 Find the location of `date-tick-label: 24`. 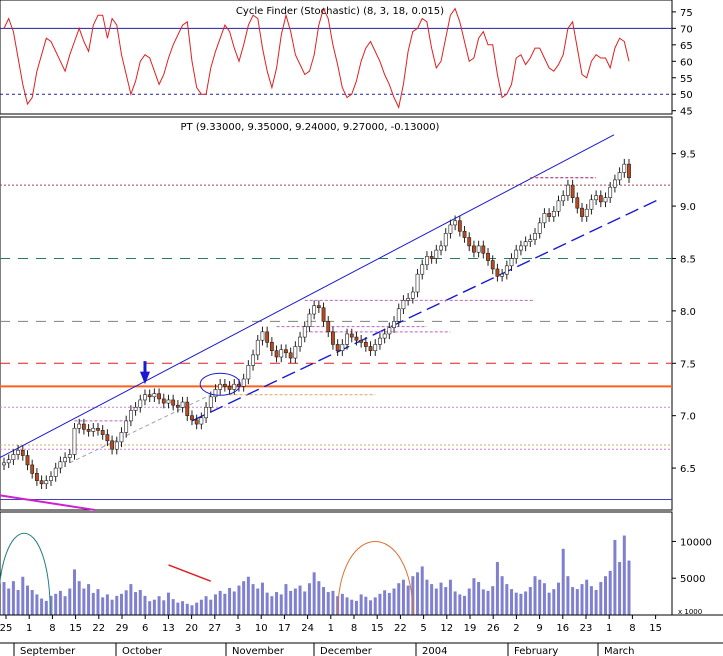

date-tick-label: 24 is located at coordinates (307, 628).